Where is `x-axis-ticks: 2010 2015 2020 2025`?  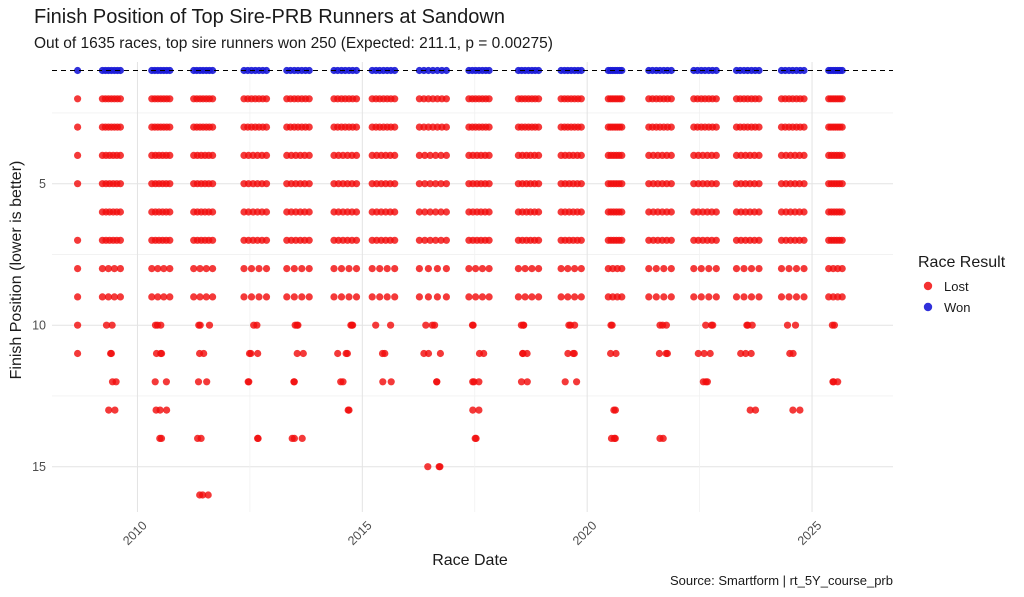 x-axis-ticks: 2010 2015 2020 2025 is located at coordinates (472, 533).